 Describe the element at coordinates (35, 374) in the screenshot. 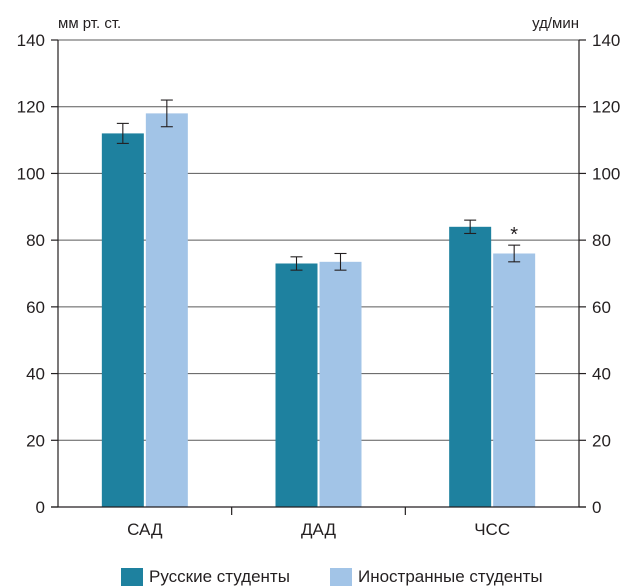

I see `left-tick-label: 40` at that location.